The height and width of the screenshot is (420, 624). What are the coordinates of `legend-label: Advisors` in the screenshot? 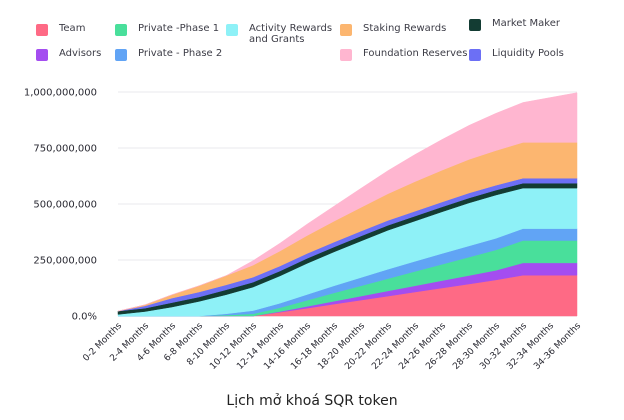 It's located at (80, 53).